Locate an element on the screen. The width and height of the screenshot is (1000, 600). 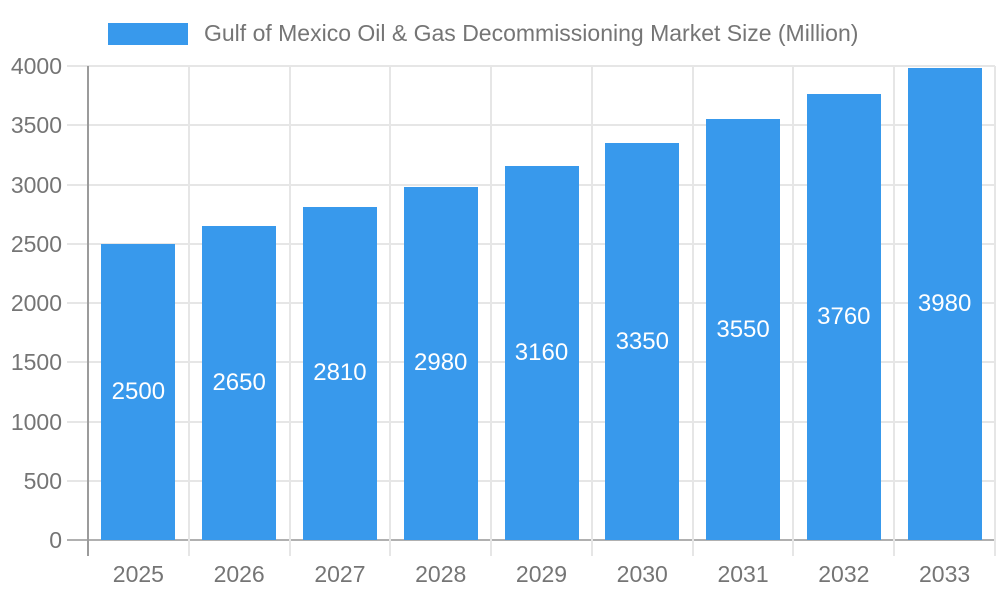
bar-value-label: 2650 is located at coordinates (239, 382).